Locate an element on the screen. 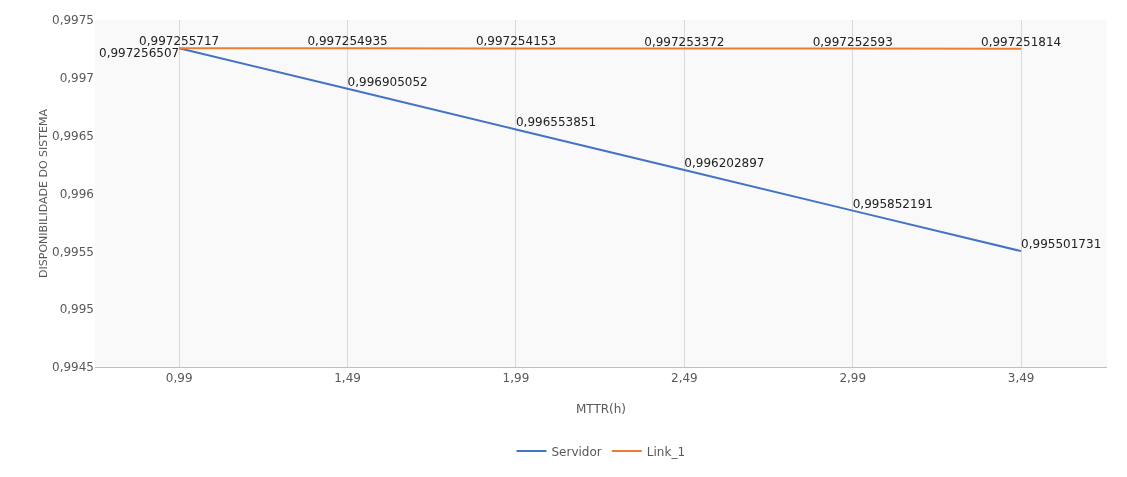 The height and width of the screenshot is (477, 1127). data-label: 0,997251814 is located at coordinates (1021, 41).